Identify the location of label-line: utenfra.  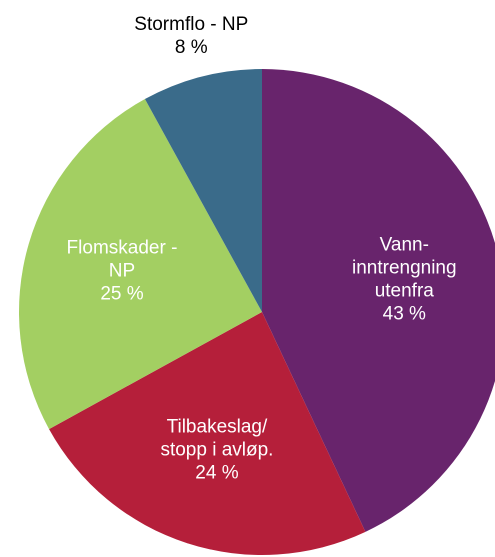
(405, 291).